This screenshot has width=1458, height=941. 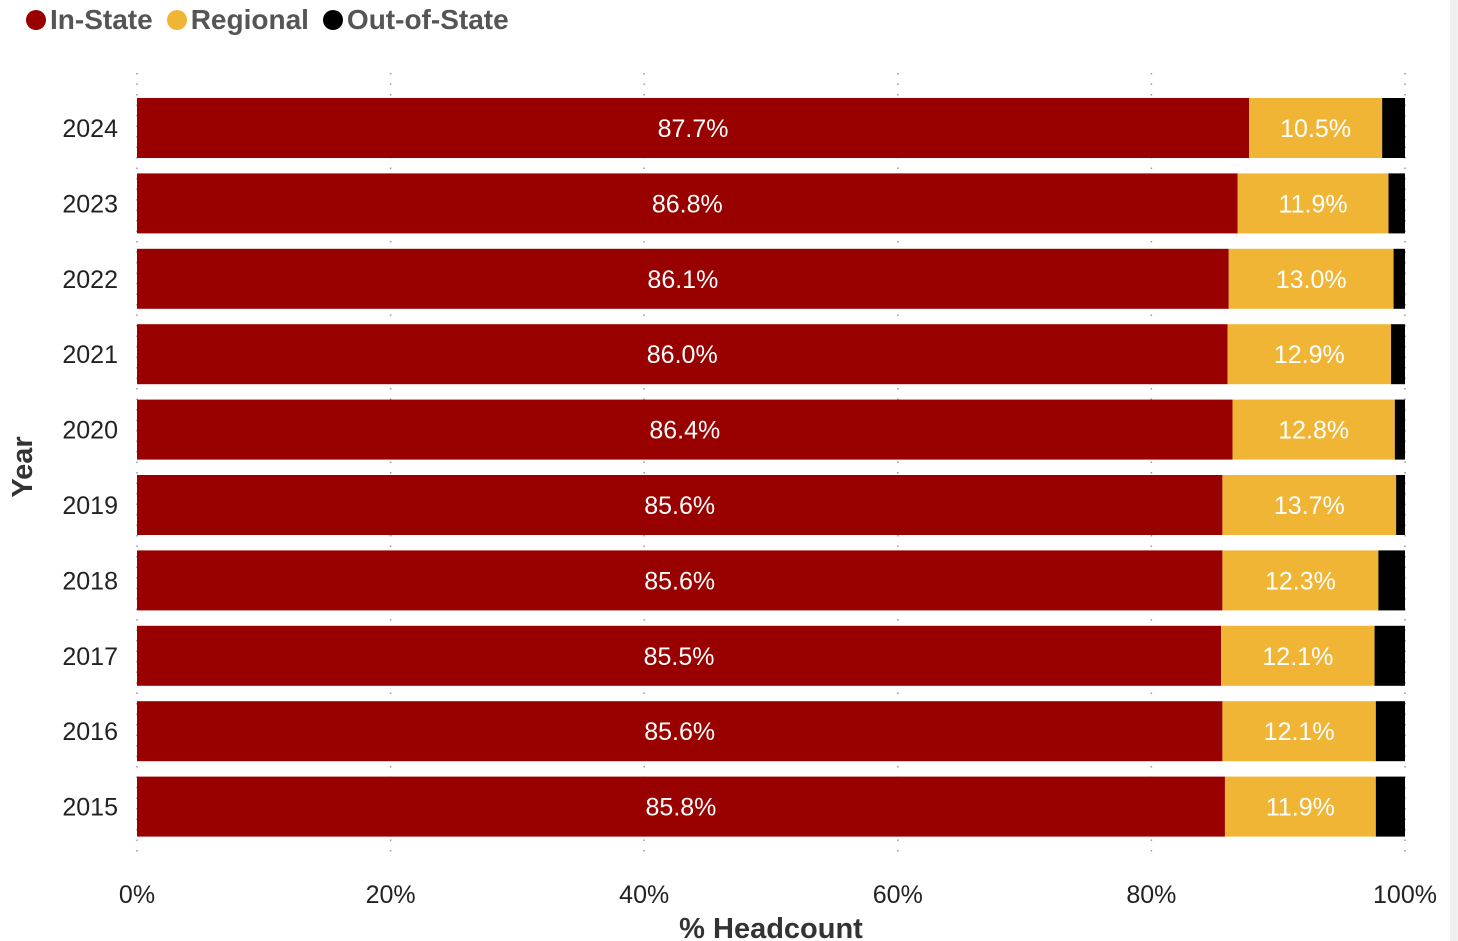 I want to click on bar-out-of-state-2022, so click(x=1399, y=278).